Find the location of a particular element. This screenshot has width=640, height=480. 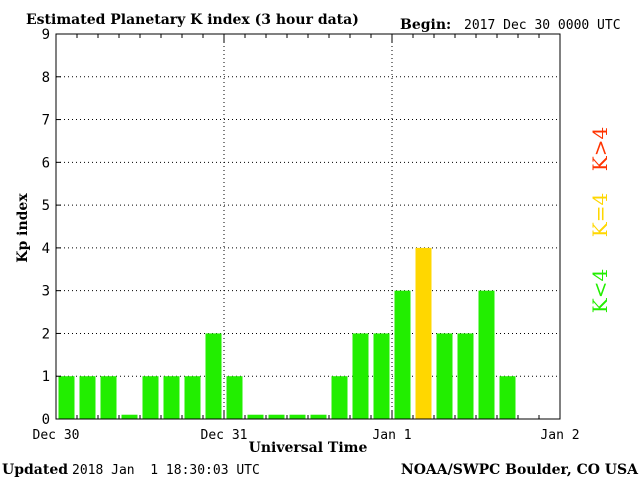

begin-value: 2017 Dec 30 0000 UTC is located at coordinates (542, 25).